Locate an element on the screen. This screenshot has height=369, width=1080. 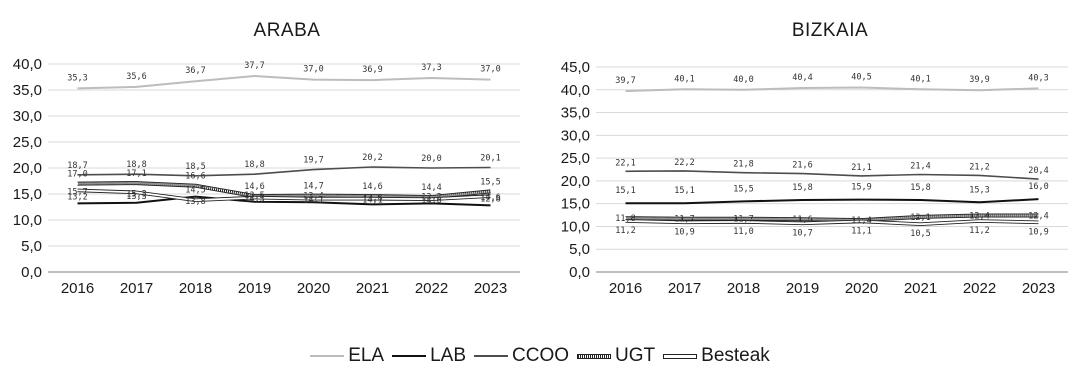
legend-item-ugt: UGT is located at coordinates (616, 356).